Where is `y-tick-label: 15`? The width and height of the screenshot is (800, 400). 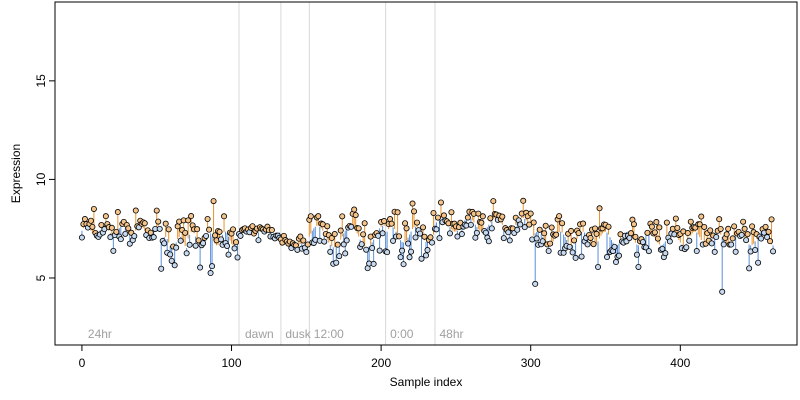
y-tick-label: 15 is located at coordinates (41, 81).